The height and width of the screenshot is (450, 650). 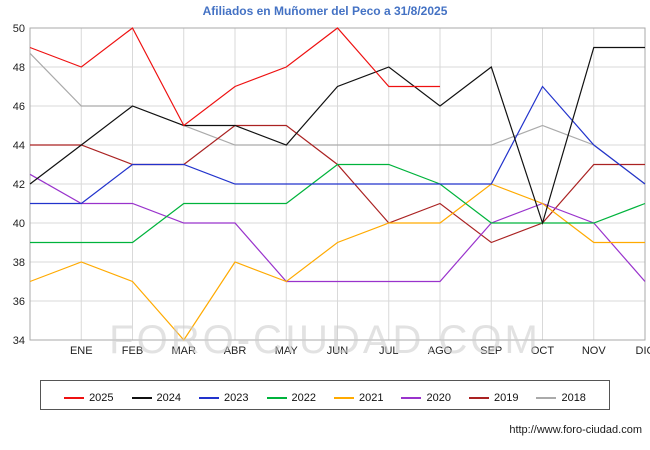 What do you see at coordinates (19, 302) in the screenshot?
I see `y-tick-label: 36` at bounding box center [19, 302].